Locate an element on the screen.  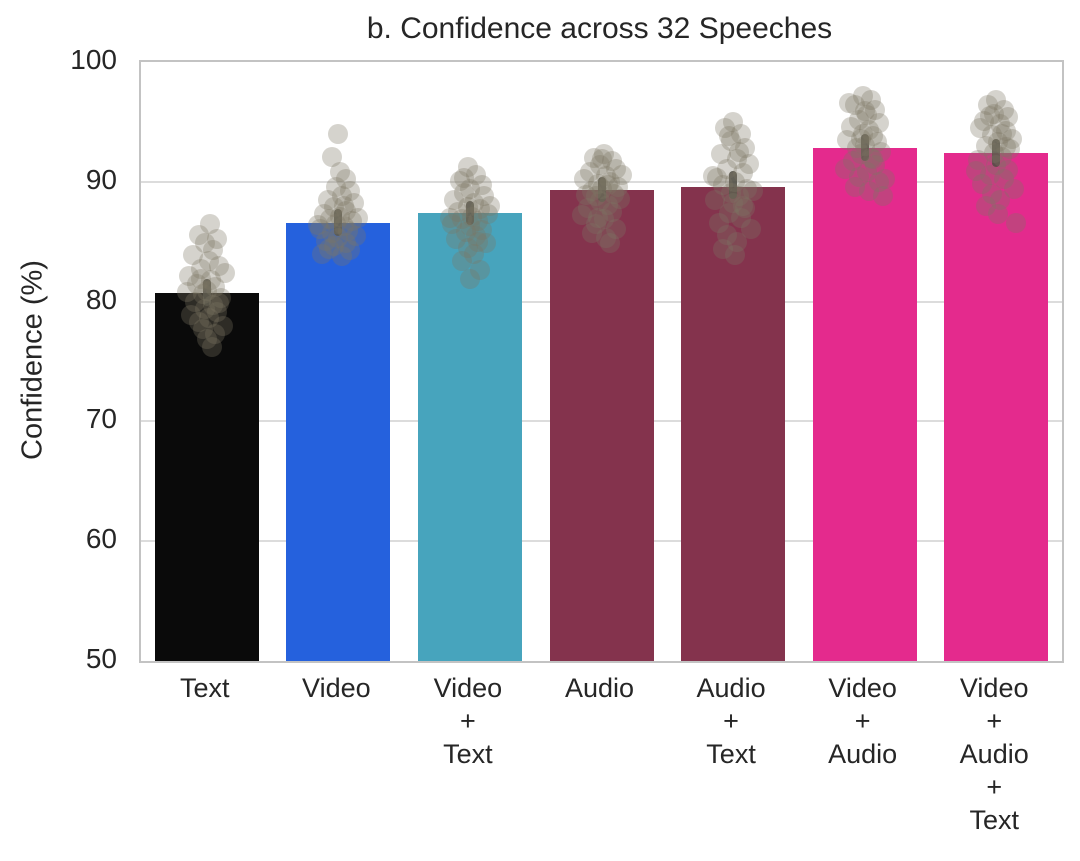
bar-video is located at coordinates (338, 441).